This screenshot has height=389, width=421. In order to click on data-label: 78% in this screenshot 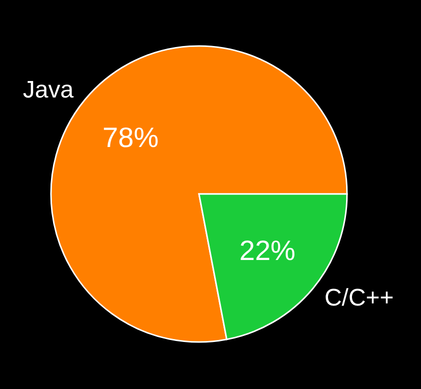, I will do `click(130, 137)`.